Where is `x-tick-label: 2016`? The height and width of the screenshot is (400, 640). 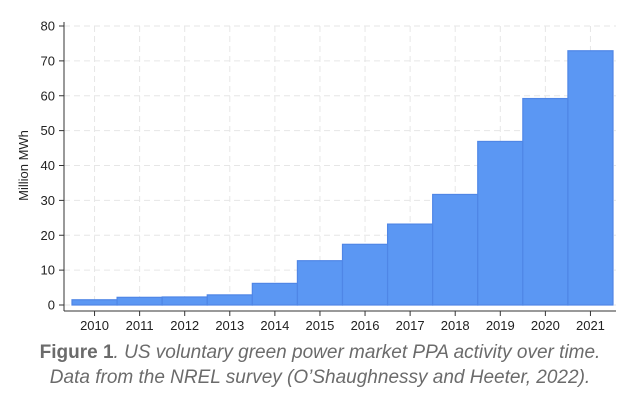
x-tick-label: 2016 is located at coordinates (365, 324).